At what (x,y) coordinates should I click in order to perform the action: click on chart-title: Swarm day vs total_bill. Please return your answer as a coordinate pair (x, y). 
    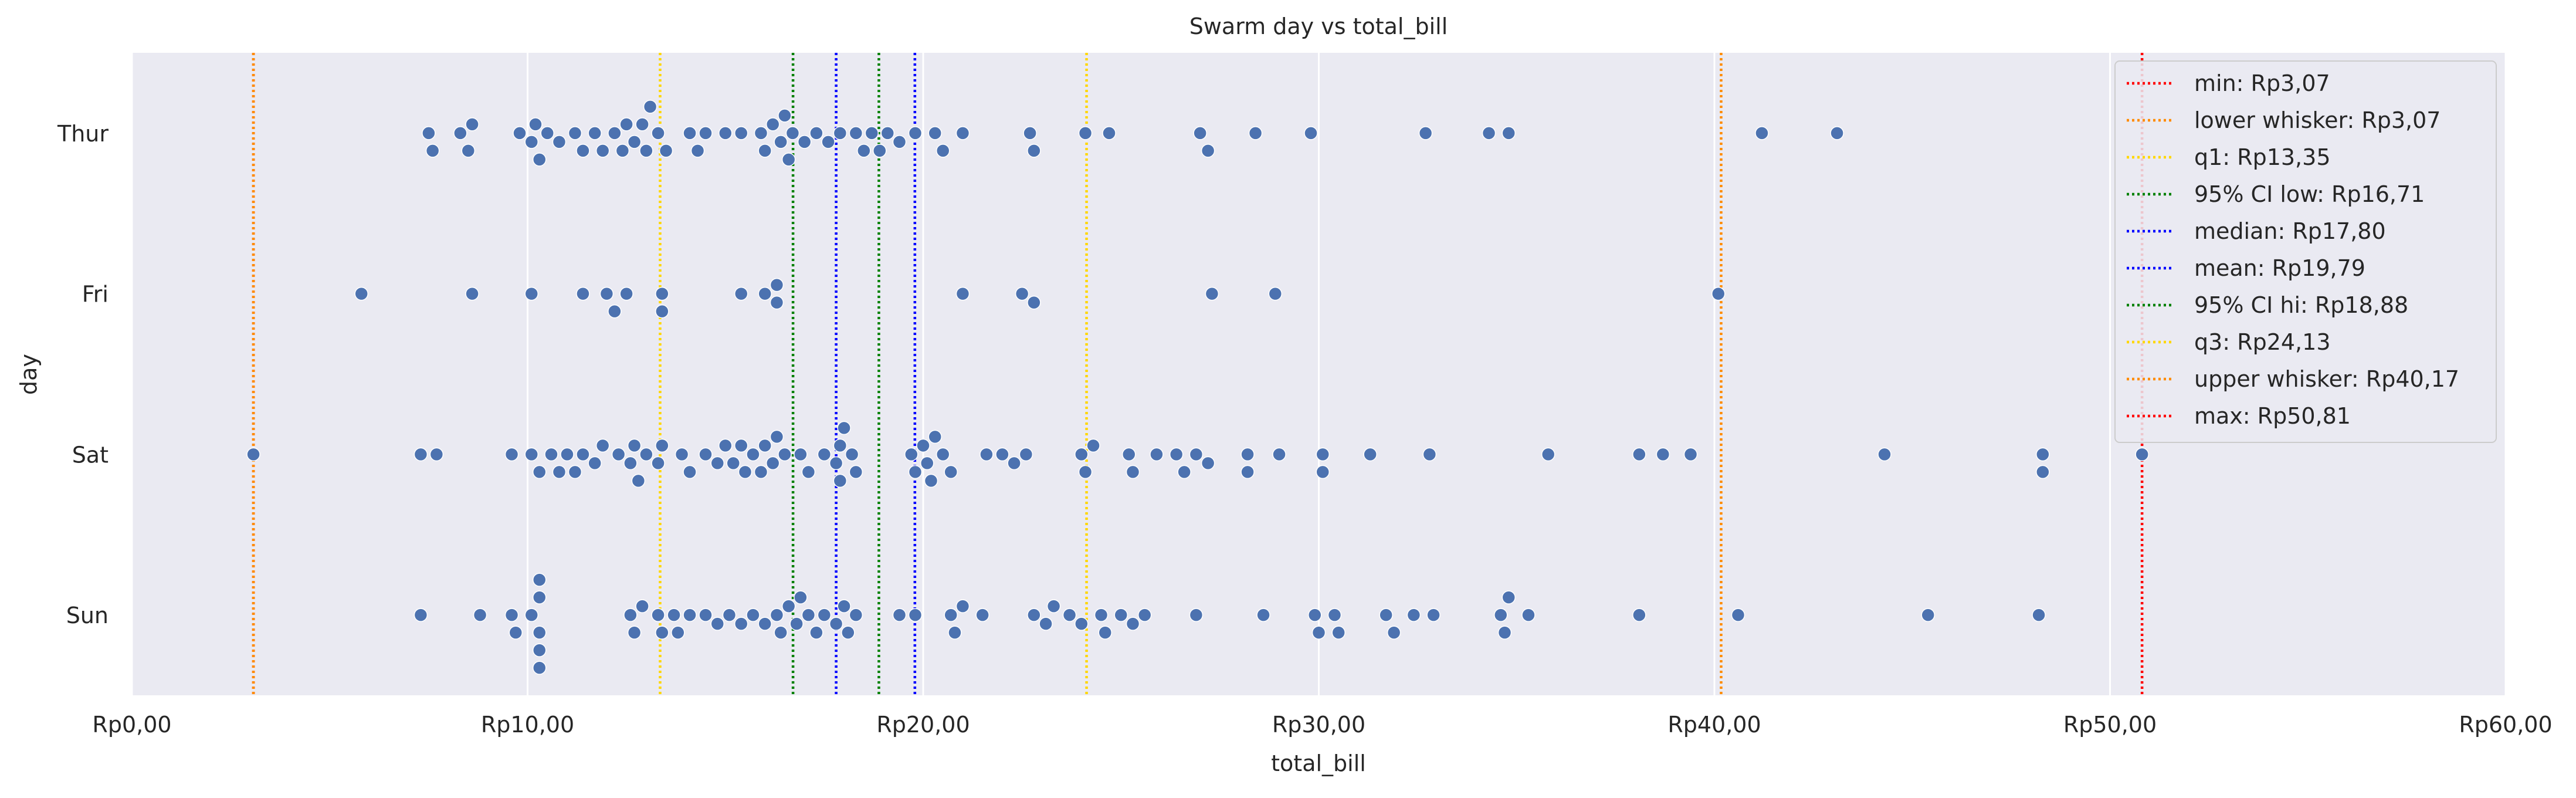
    Looking at the image, I should click on (1319, 26).